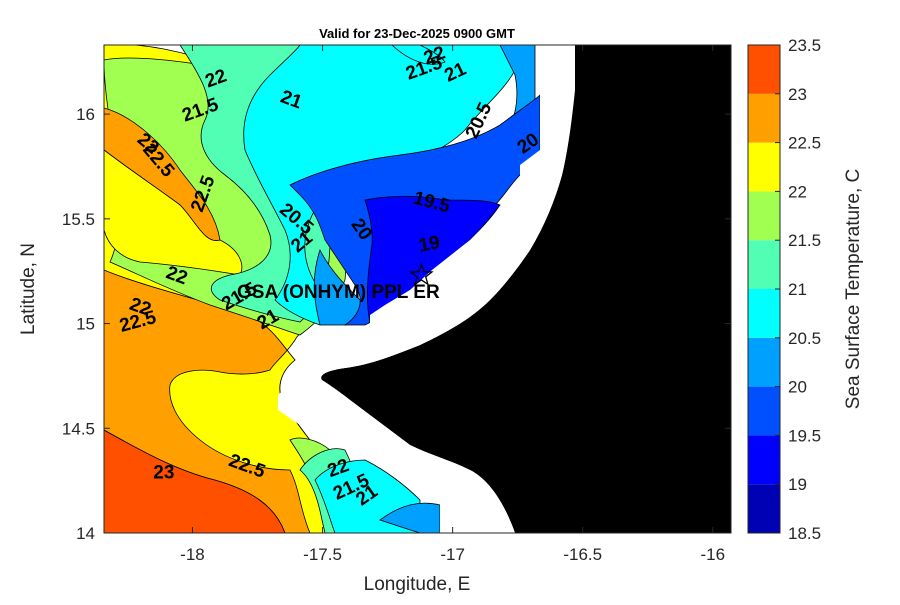  Describe the element at coordinates (429, 244) in the screenshot. I see `contour-label: 19` at that location.